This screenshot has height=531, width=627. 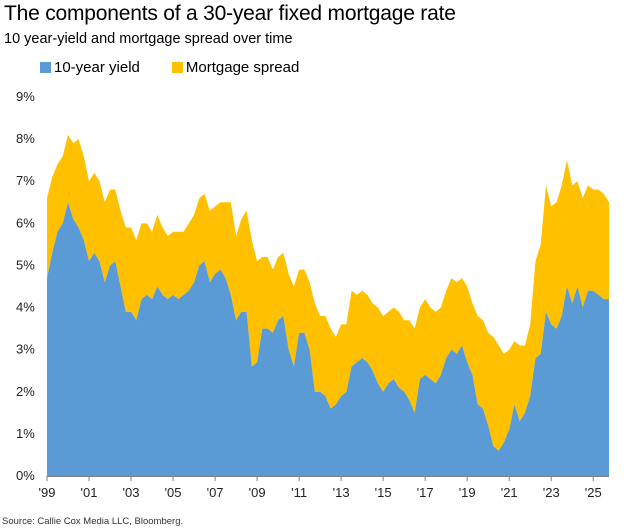 What do you see at coordinates (173, 492) in the screenshot?
I see `x-tick-label: '05` at bounding box center [173, 492].